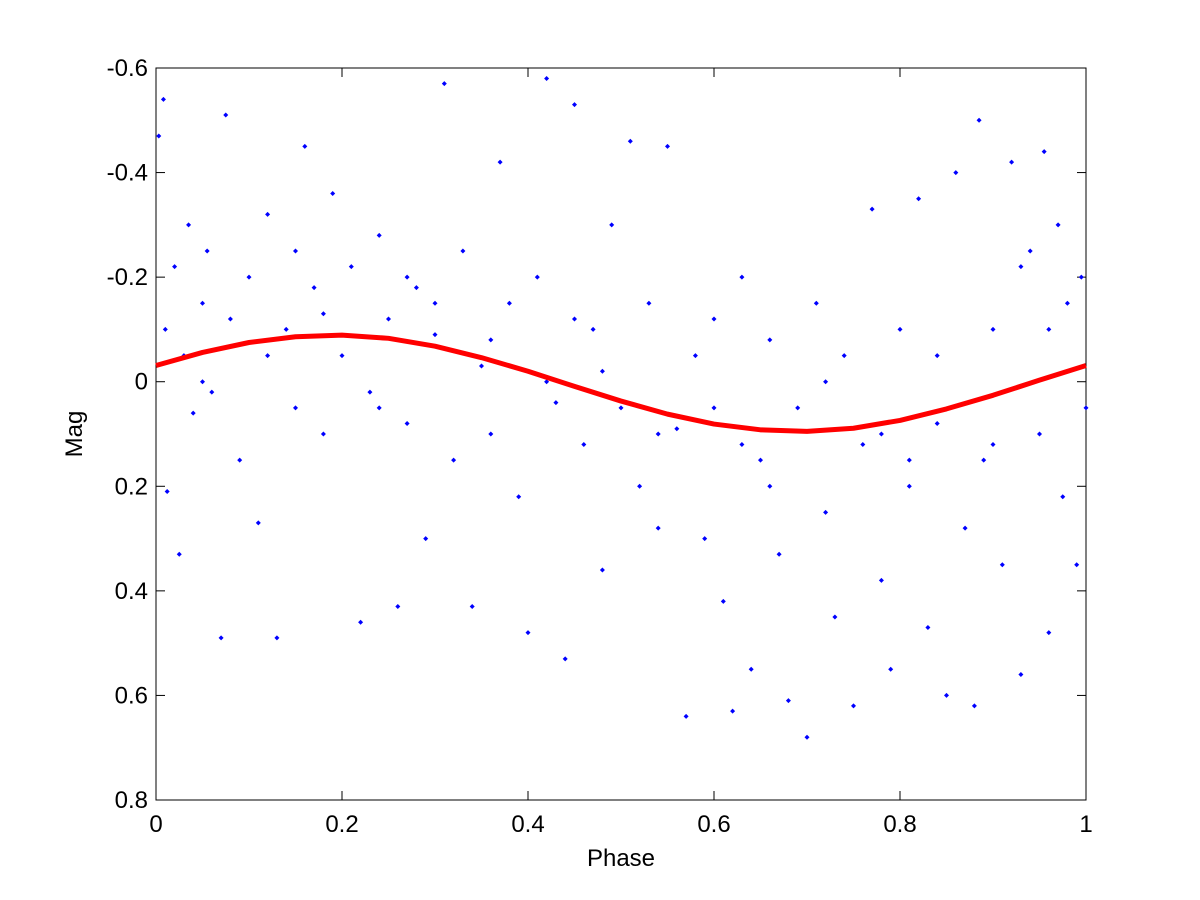 The width and height of the screenshot is (1200, 900). Describe the element at coordinates (141, 382) in the screenshot. I see `y-tick-label: 0` at that location.